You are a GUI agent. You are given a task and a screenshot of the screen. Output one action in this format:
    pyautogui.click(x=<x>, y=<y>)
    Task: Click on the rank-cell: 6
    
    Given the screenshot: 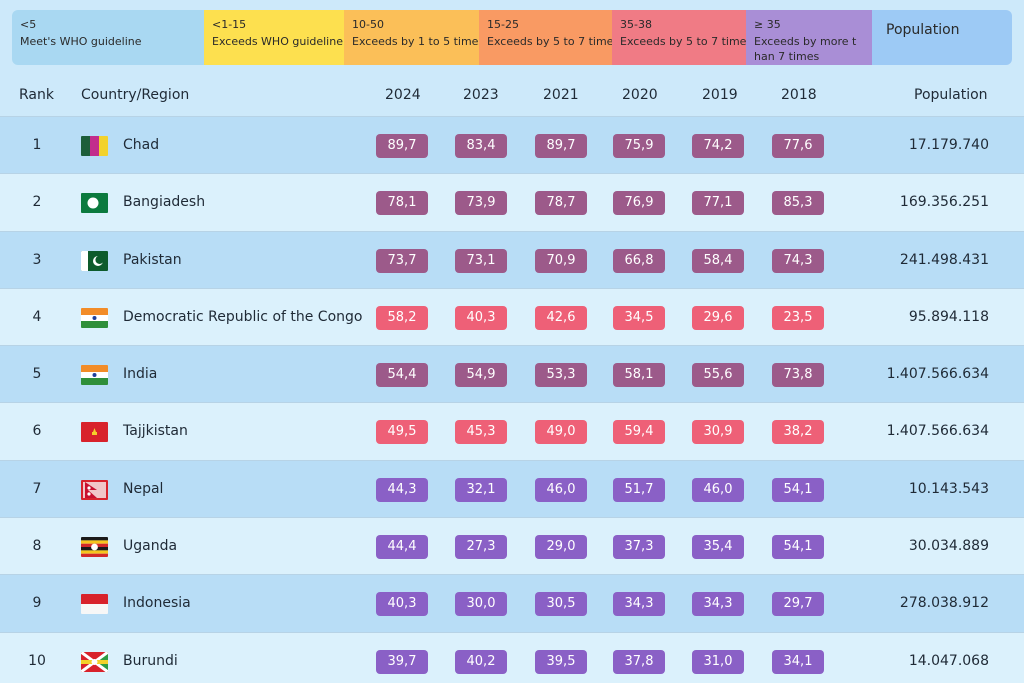 What is the action you would take?
    pyautogui.click(x=37, y=431)
    